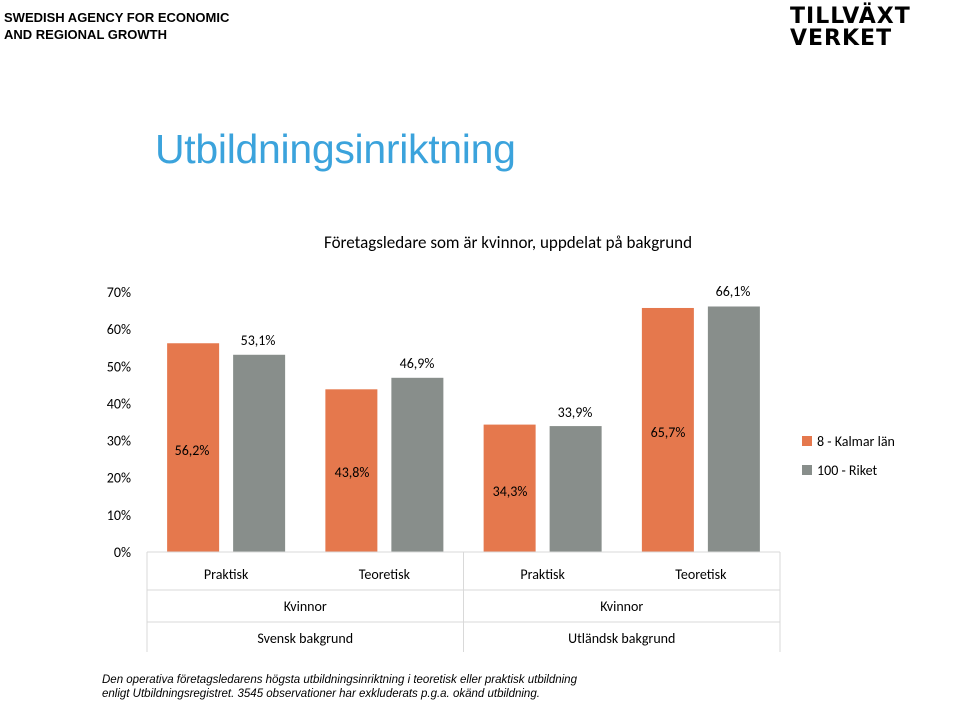 The width and height of the screenshot is (960, 703). Describe the element at coordinates (510, 491) in the screenshot. I see `data-label: 34,3%` at that location.